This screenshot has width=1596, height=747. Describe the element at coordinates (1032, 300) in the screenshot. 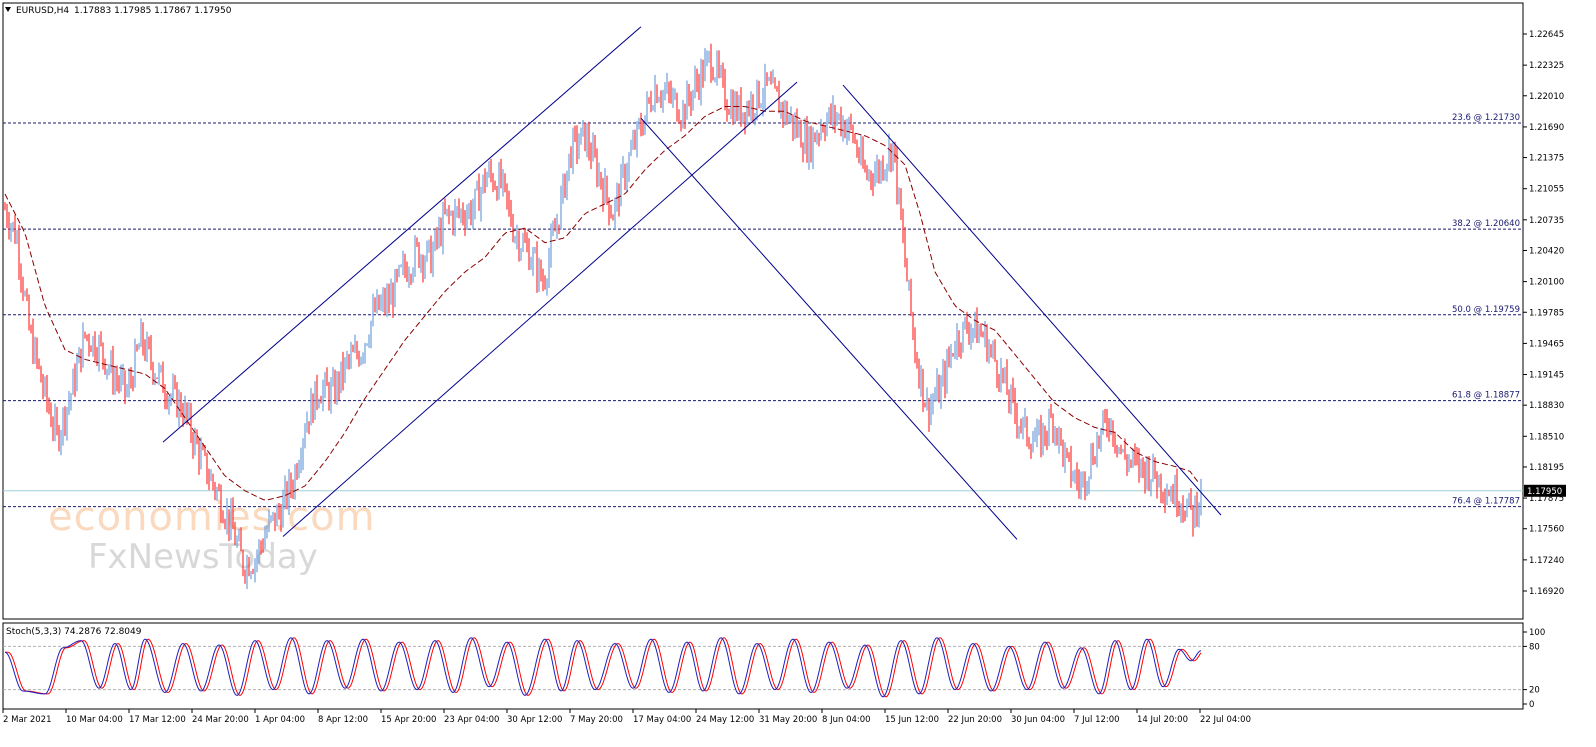

I see `falling-channel-upper` at that location.